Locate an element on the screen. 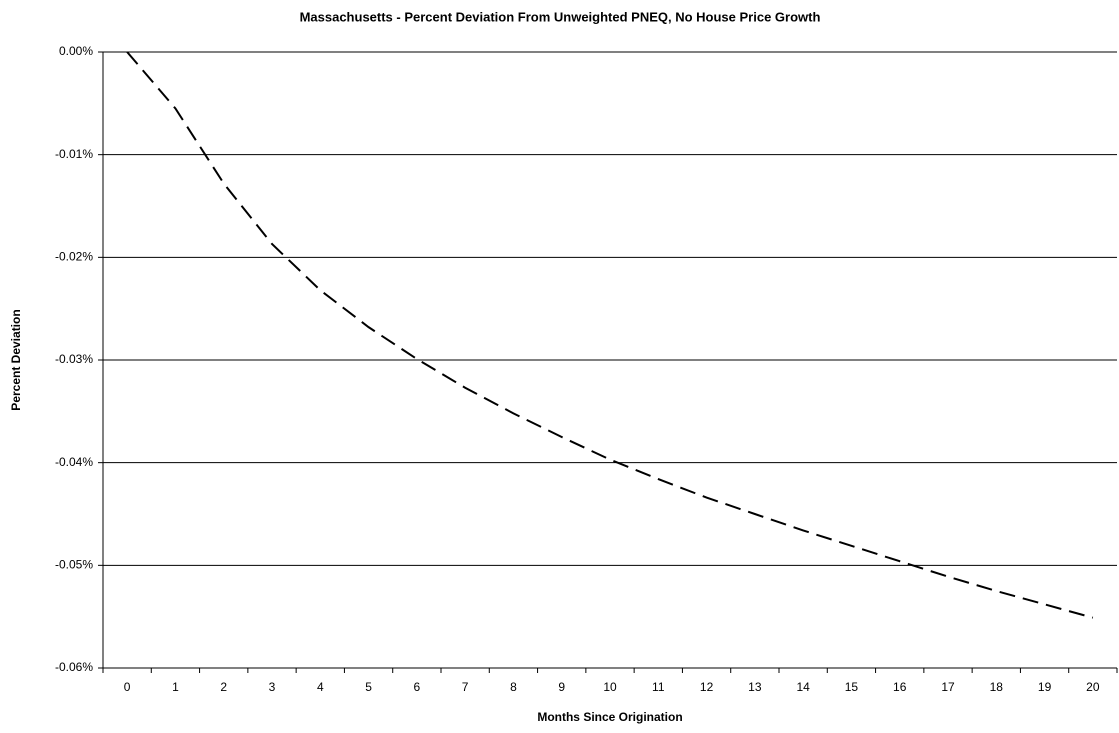 The image size is (1119, 733). x-tick-label: 7 is located at coordinates (465, 687).